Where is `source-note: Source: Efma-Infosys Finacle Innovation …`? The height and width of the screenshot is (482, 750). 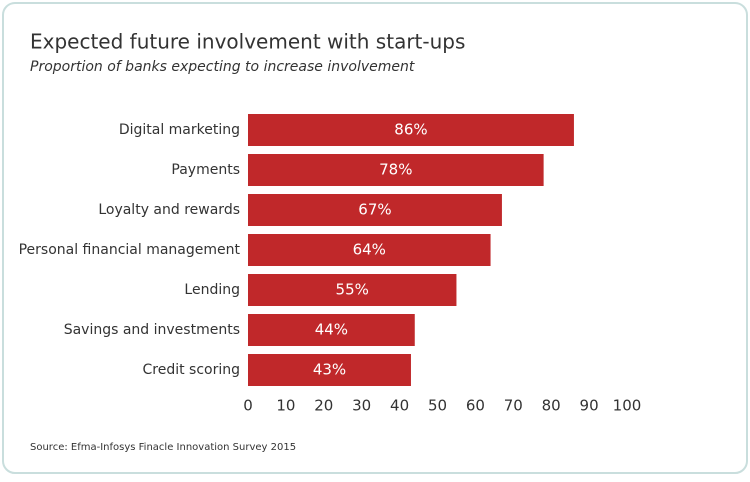
source-note: Source: Efma-Infosys Finacle Innovation … is located at coordinates (163, 447).